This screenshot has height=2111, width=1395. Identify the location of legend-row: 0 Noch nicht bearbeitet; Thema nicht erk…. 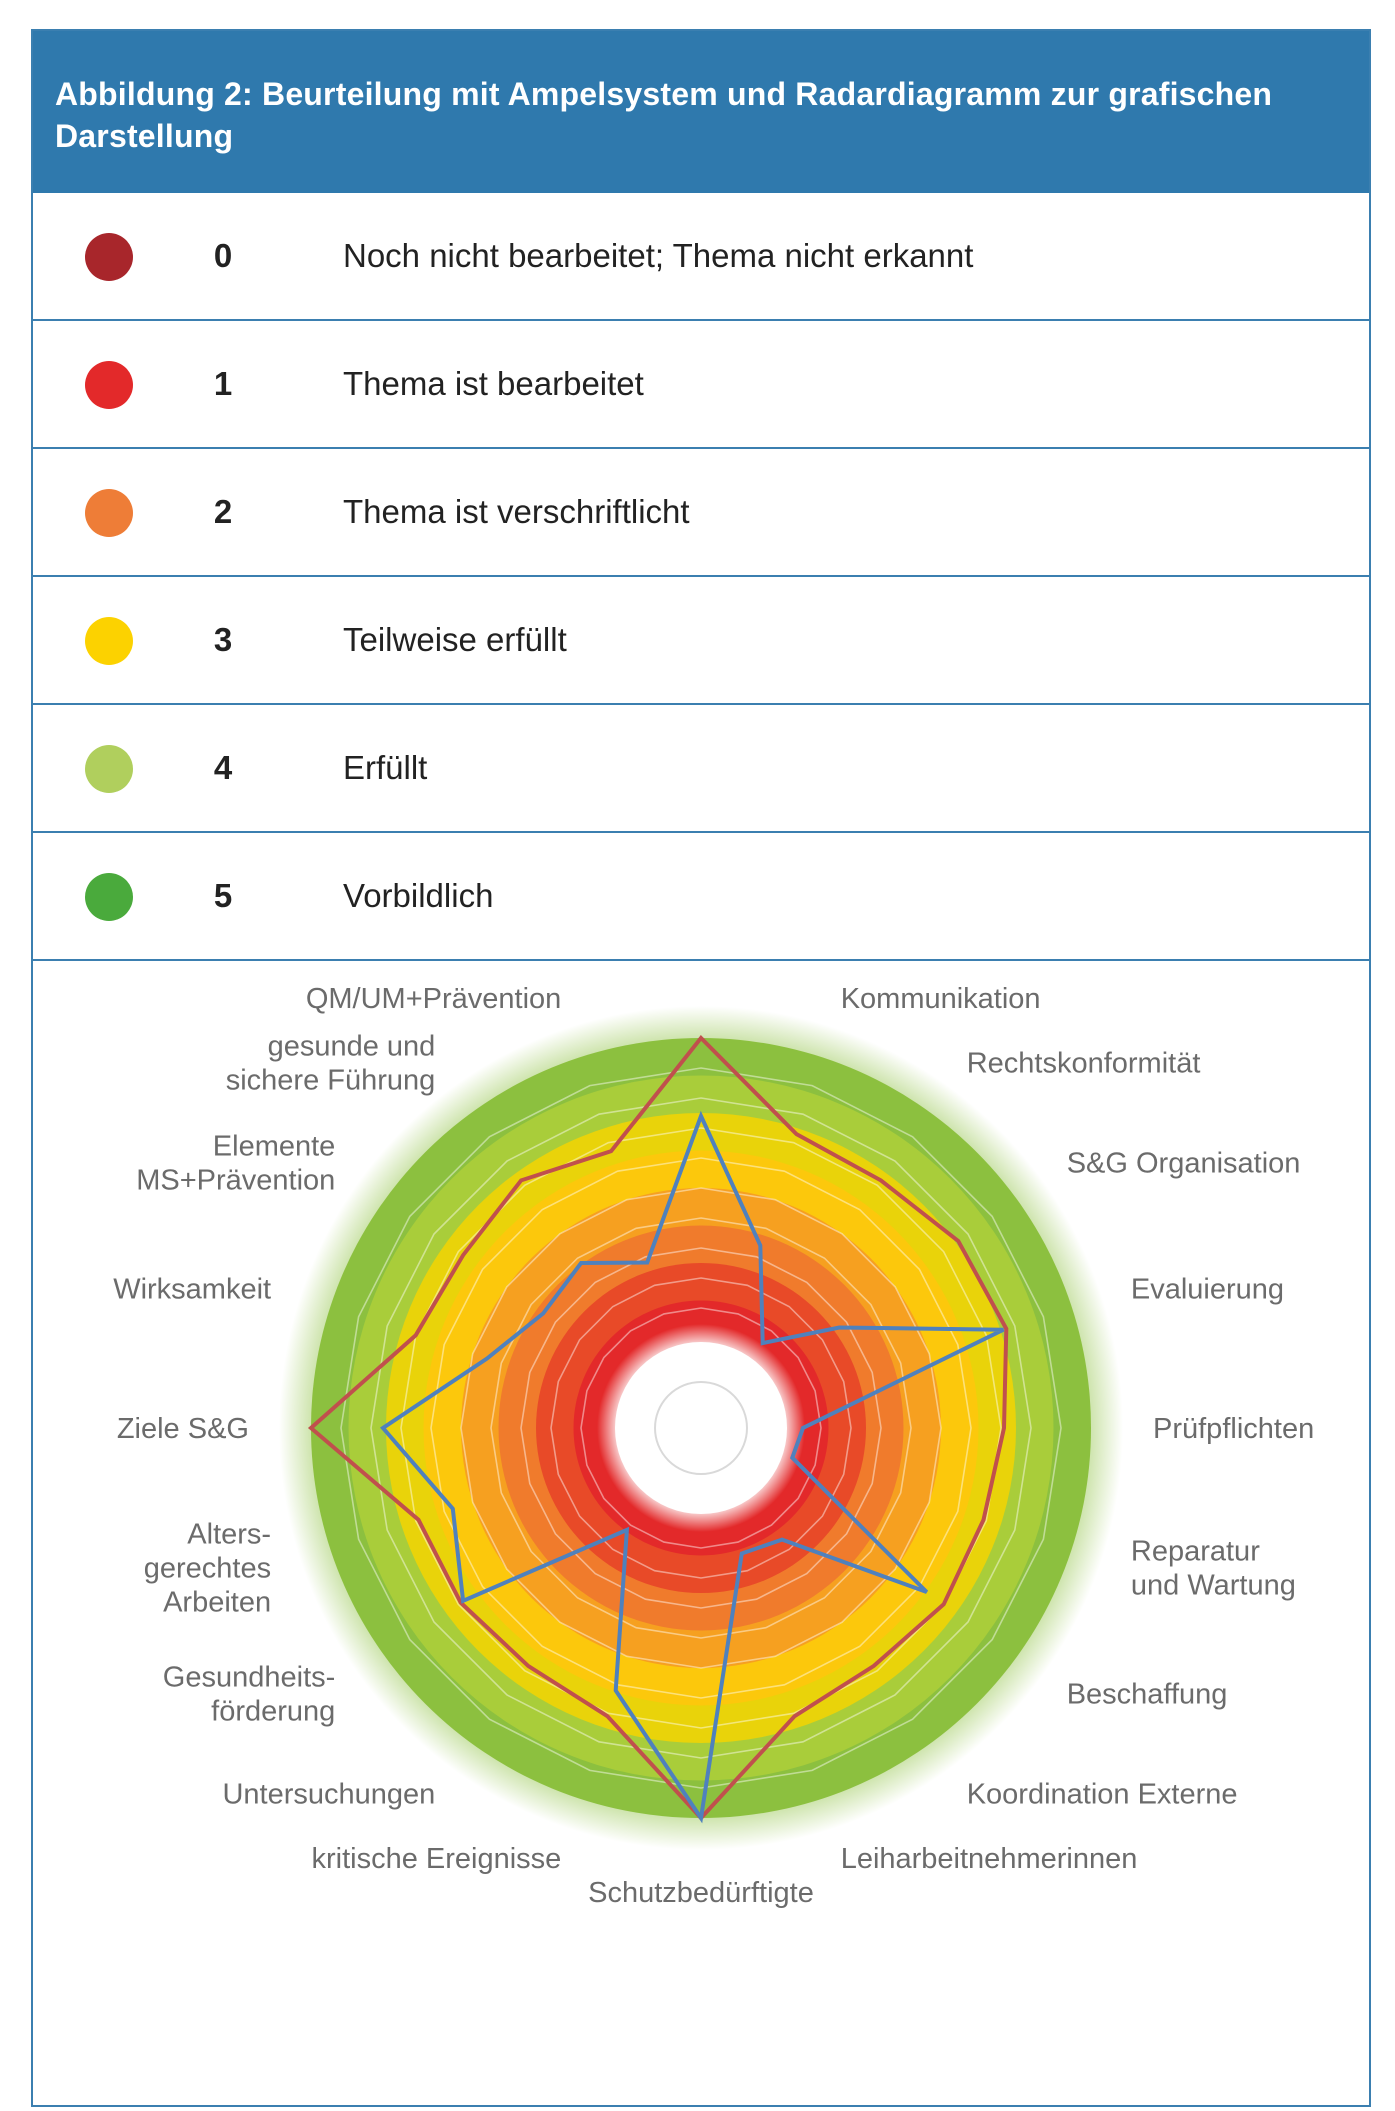
(701, 257).